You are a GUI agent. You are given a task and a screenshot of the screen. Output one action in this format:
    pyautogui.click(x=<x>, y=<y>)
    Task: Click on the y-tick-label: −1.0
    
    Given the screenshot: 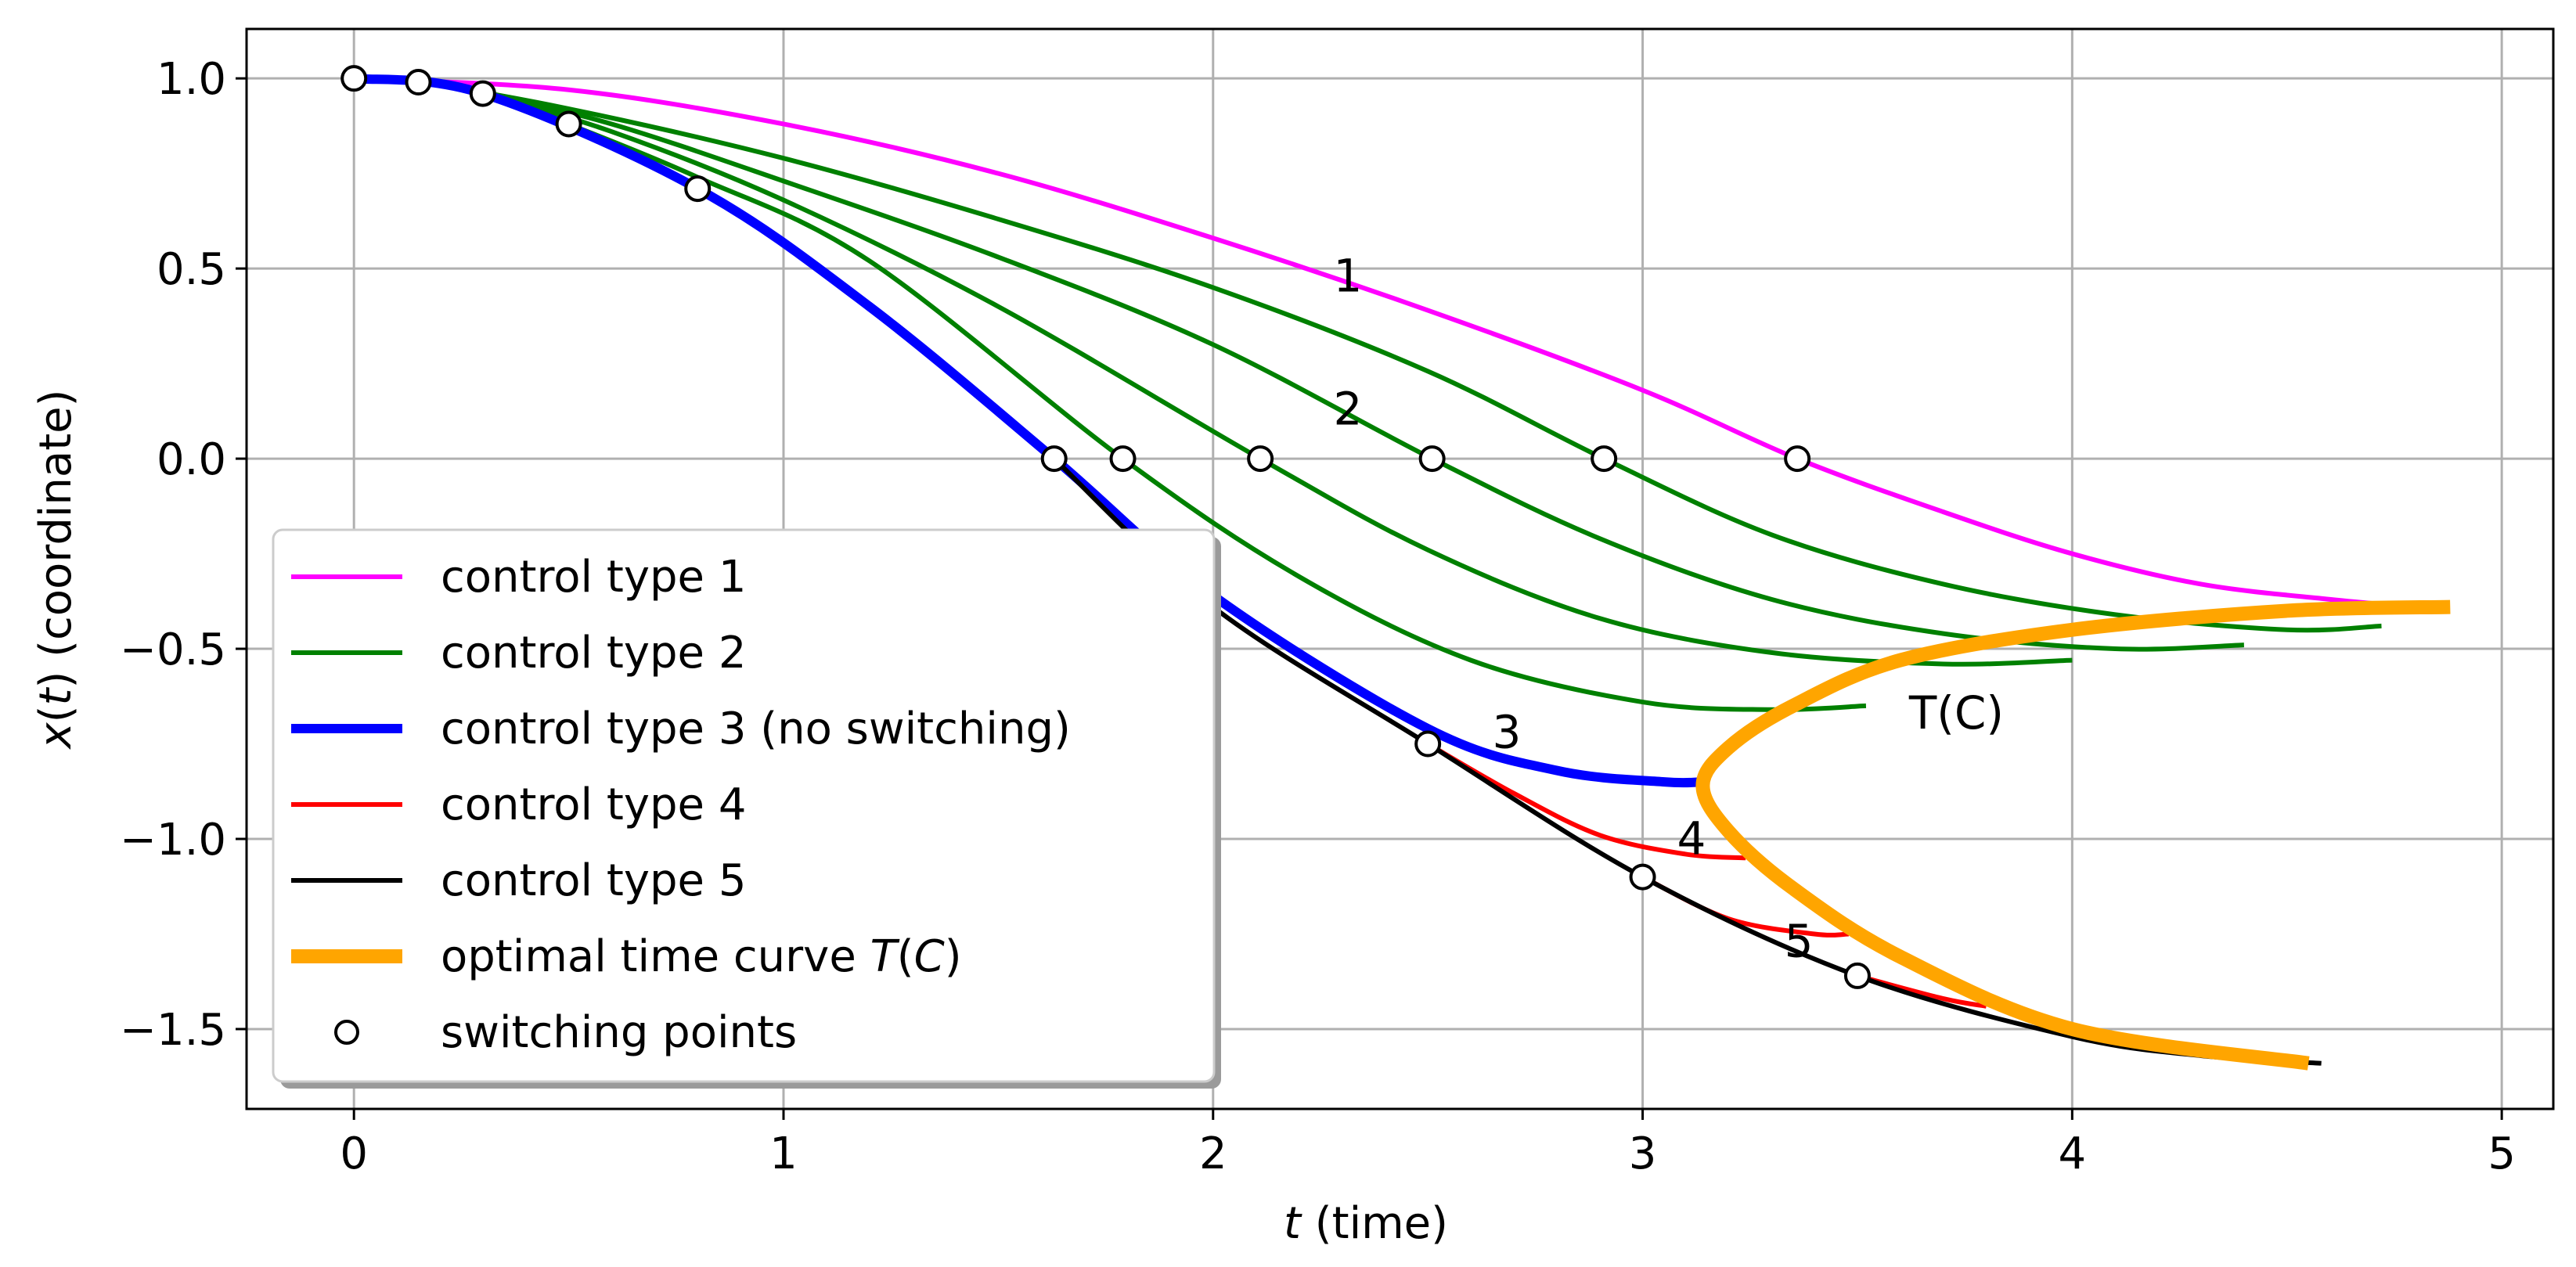 What is the action you would take?
    pyautogui.click(x=173, y=840)
    